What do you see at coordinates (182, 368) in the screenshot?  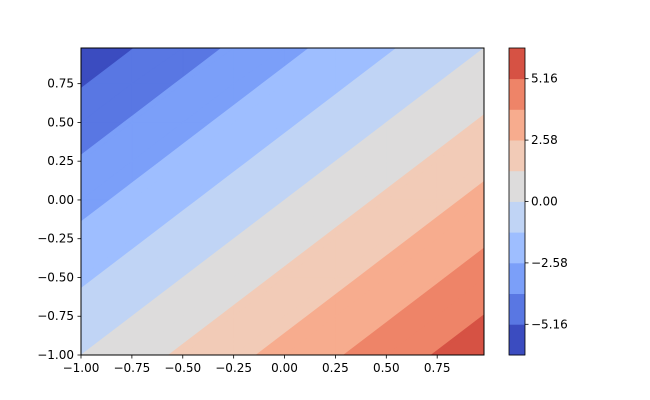 I see `x-tick-label: −0.50` at bounding box center [182, 368].